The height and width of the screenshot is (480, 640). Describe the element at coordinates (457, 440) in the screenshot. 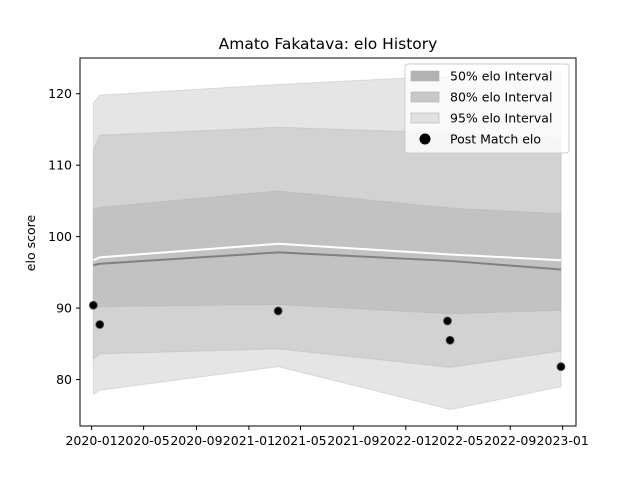

I see `x-tick-label: 2022-05` at that location.